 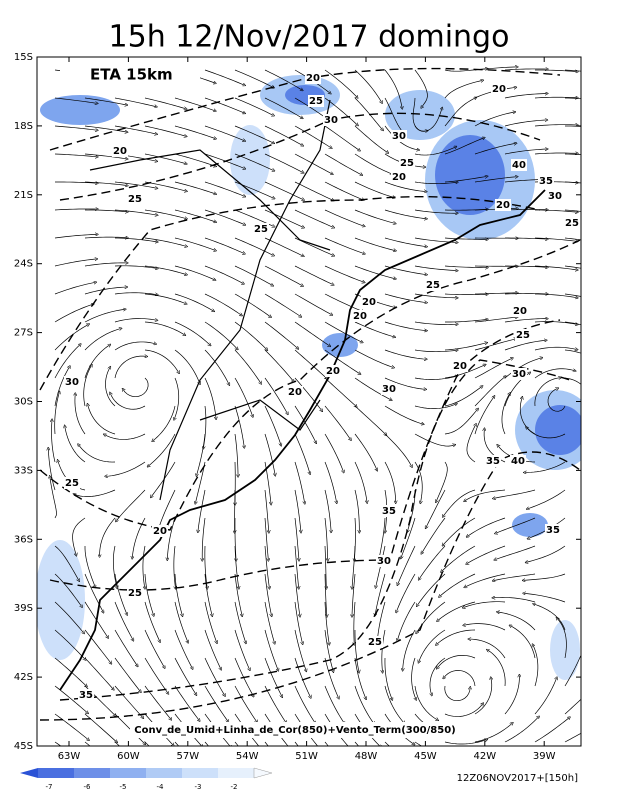 I want to click on contour-label: 20, so click(x=295, y=392).